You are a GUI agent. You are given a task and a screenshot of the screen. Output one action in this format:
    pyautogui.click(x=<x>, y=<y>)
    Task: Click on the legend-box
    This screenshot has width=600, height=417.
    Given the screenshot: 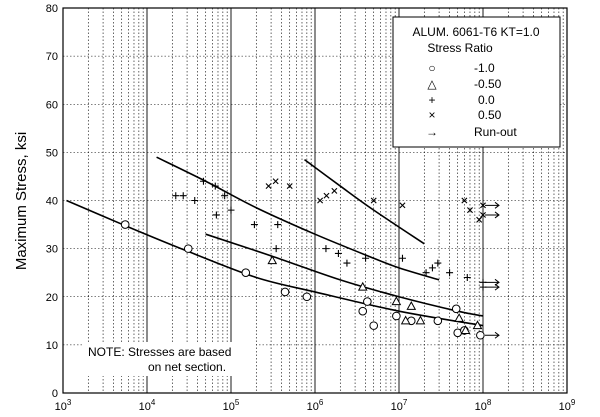 What is the action you would take?
    pyautogui.click(x=476, y=82)
    